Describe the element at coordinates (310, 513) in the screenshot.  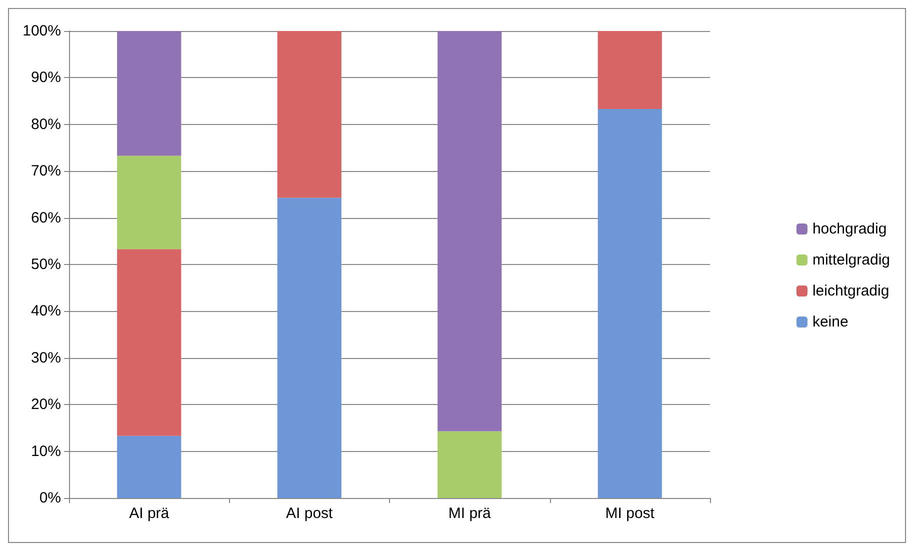
I see `x-tick-label: AI post` at that location.